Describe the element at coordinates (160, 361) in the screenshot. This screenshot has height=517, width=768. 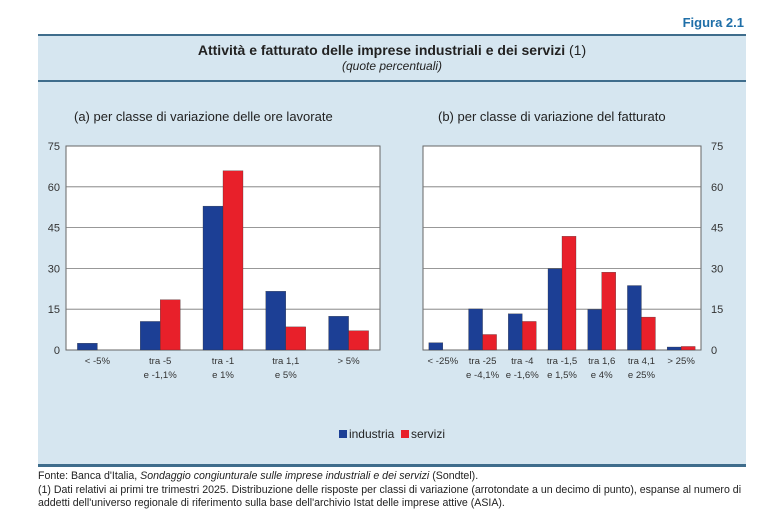
I see `x-tick-label: tra -5` at that location.